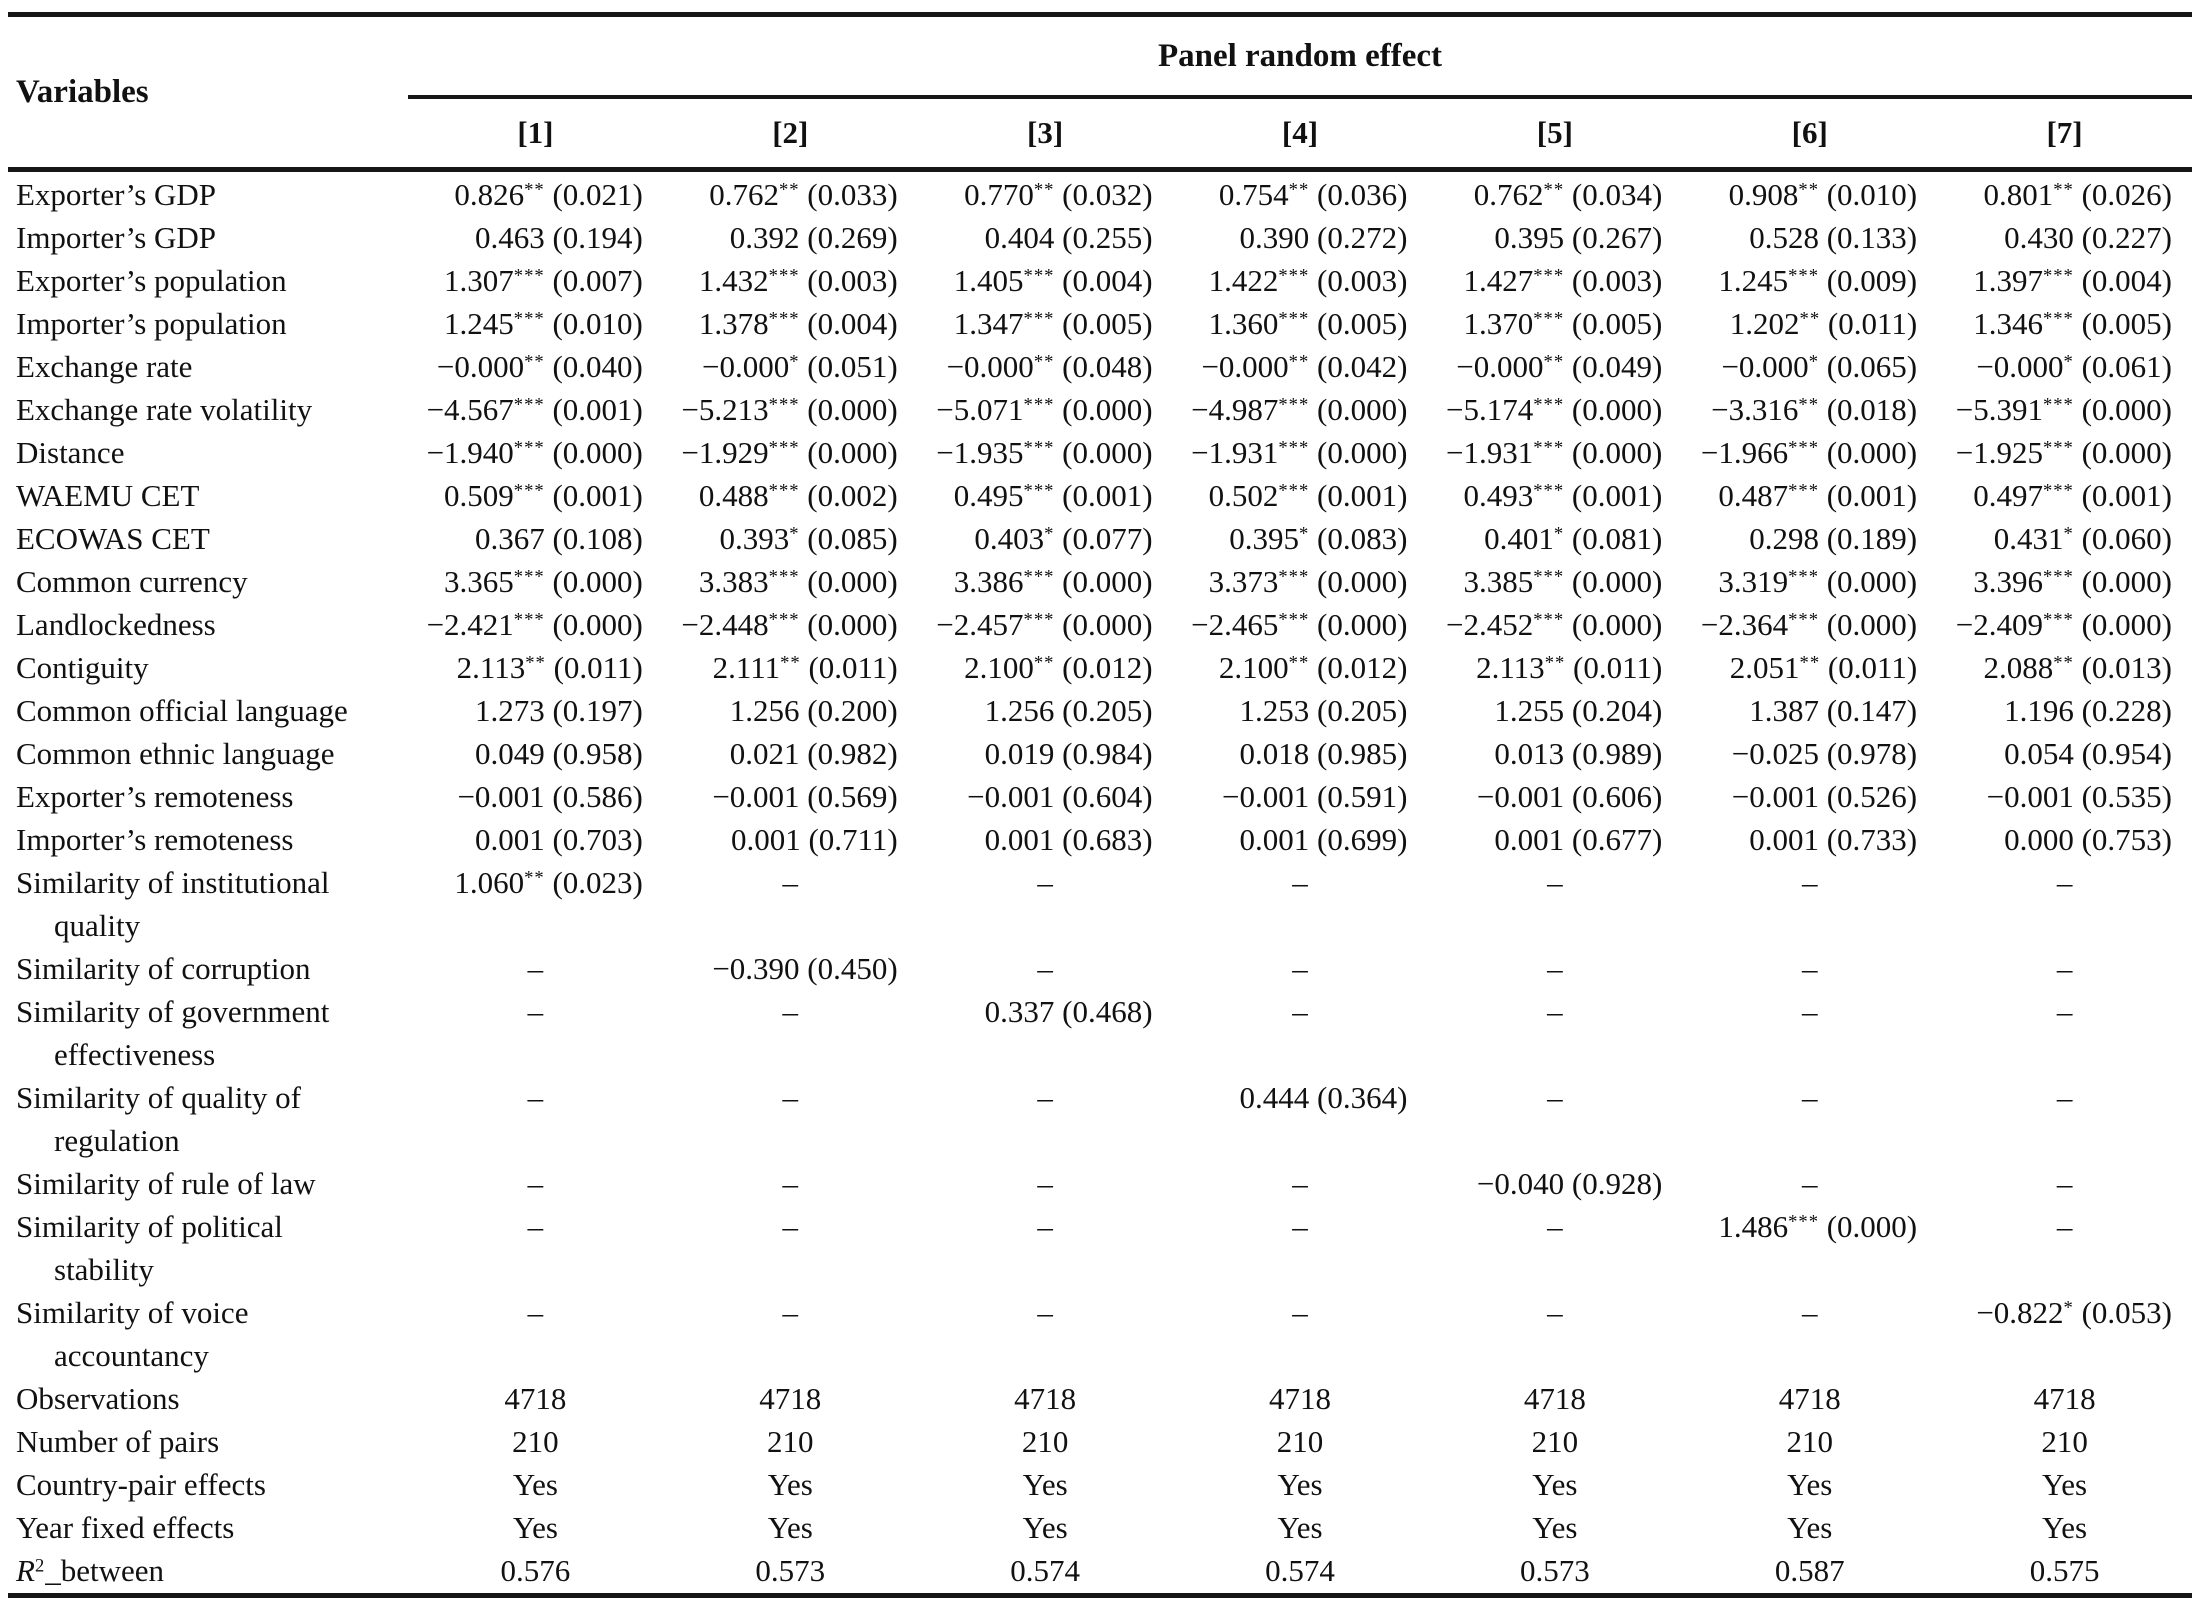 The width and height of the screenshot is (2200, 1614). I want to click on cell: −0.025 (0.978), so click(1824, 753).